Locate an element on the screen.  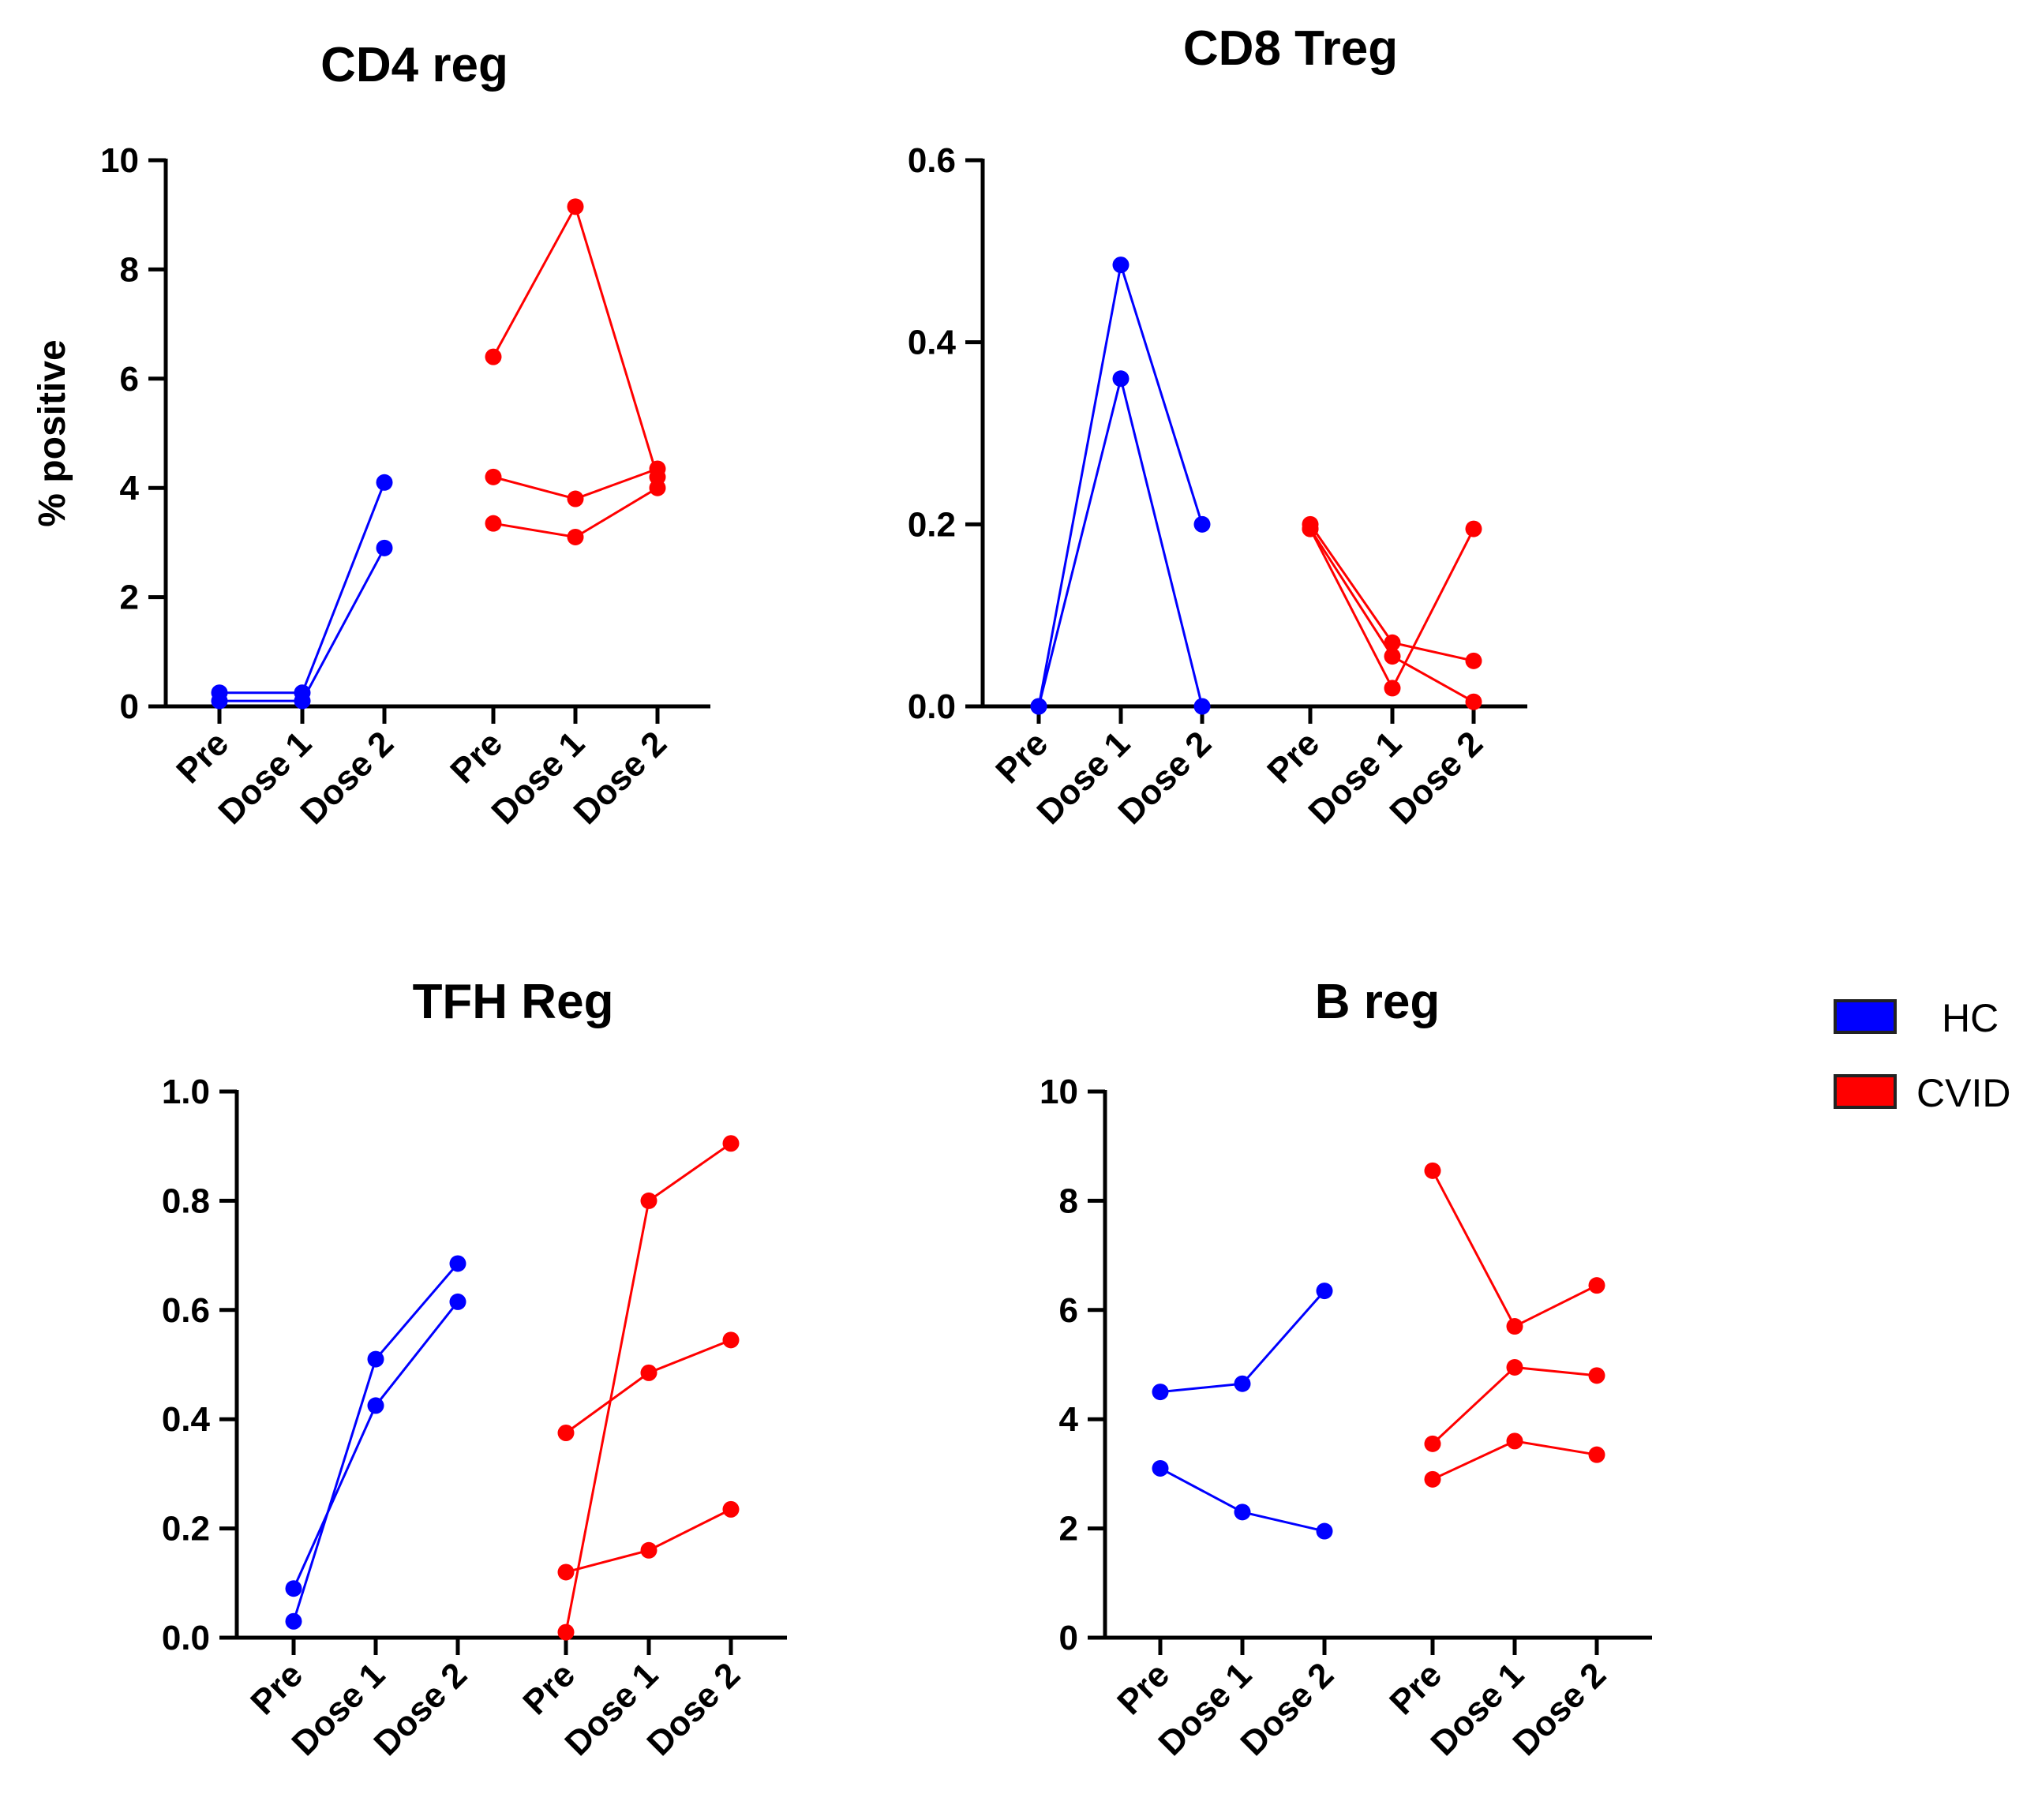
y-tick-label: 0.2 is located at coordinates (186, 1529).